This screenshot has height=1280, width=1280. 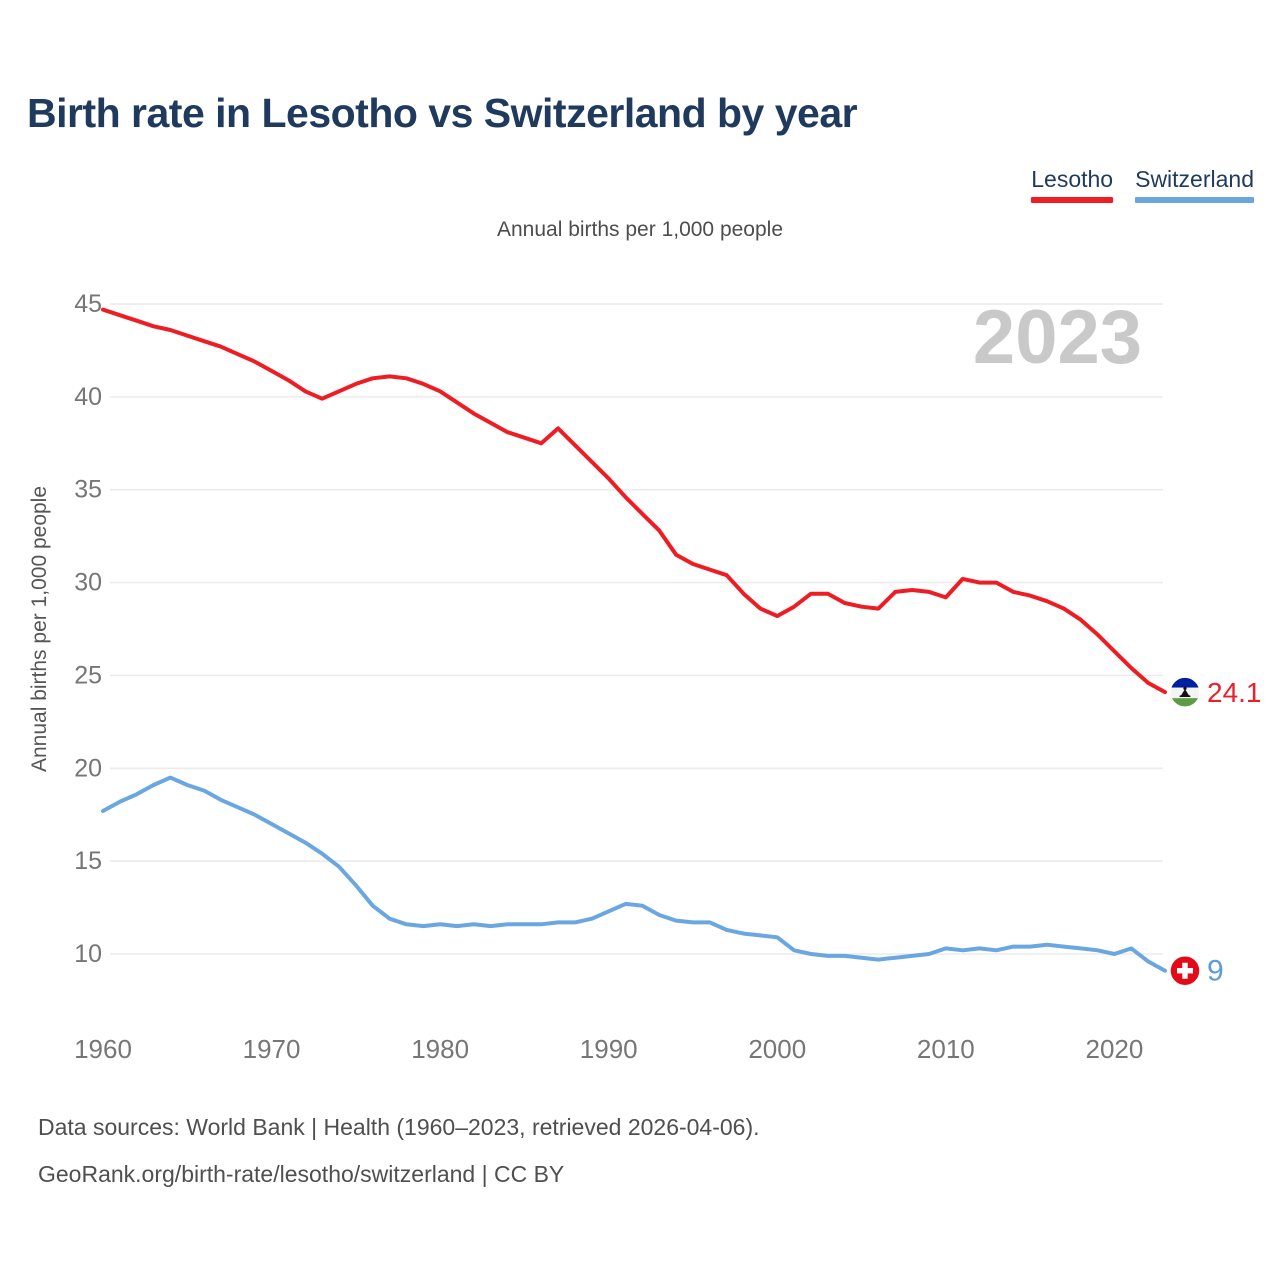 What do you see at coordinates (1072, 179) in the screenshot?
I see `legend-label-lesotho: Lesotho` at bounding box center [1072, 179].